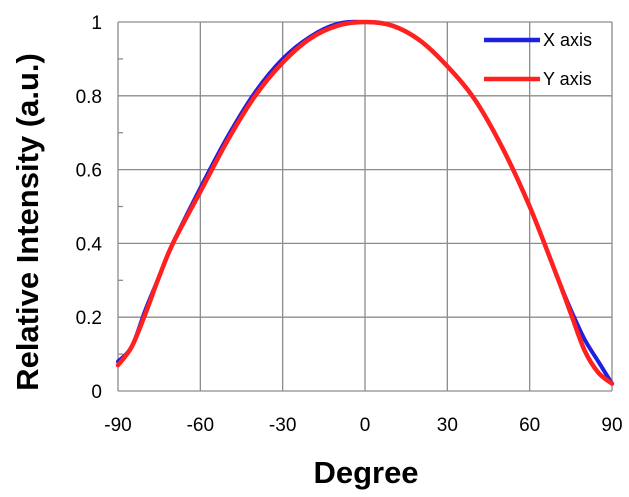 The height and width of the screenshot is (497, 629). I want to click on y-tick-label: 0, so click(96, 392).